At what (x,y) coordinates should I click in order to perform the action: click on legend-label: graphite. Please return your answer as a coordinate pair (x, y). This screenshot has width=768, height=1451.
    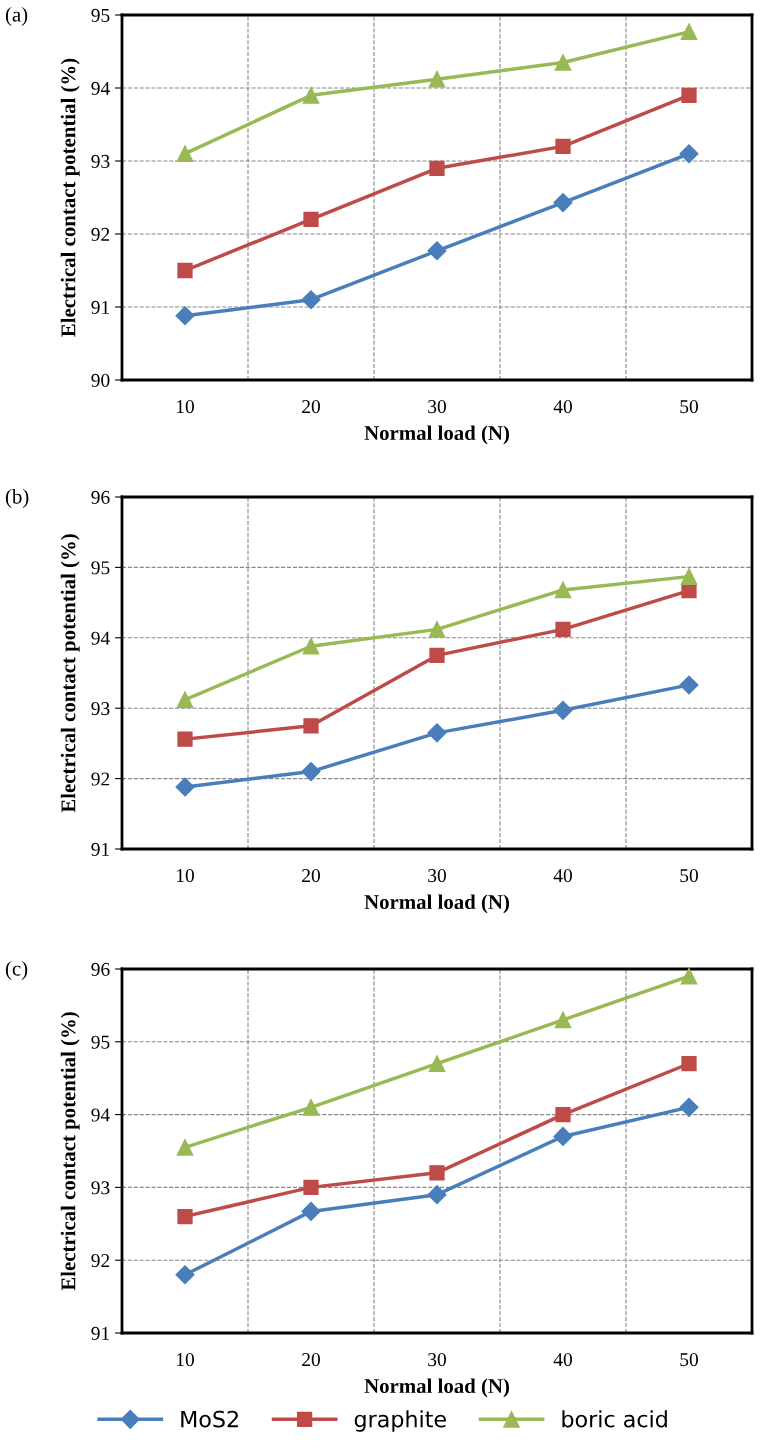
    Looking at the image, I should click on (400, 1421).